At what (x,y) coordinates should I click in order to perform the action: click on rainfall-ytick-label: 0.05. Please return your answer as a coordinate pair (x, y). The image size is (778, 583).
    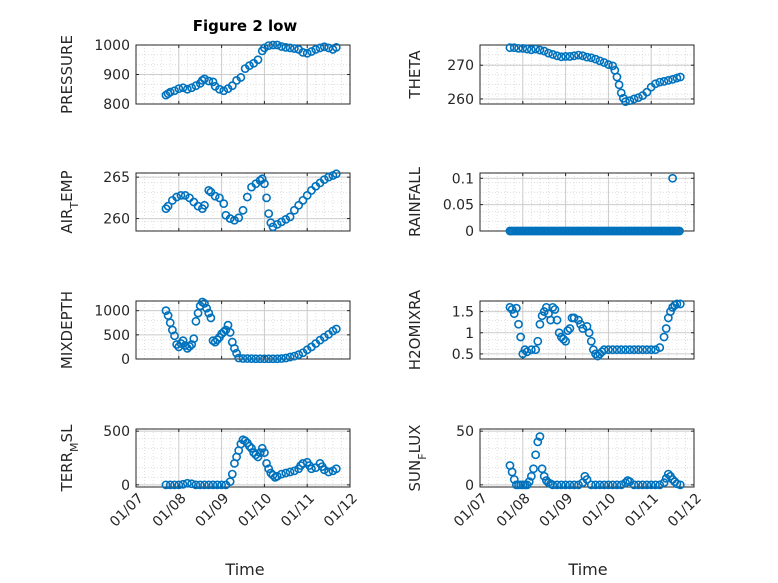
    Looking at the image, I should click on (458, 206).